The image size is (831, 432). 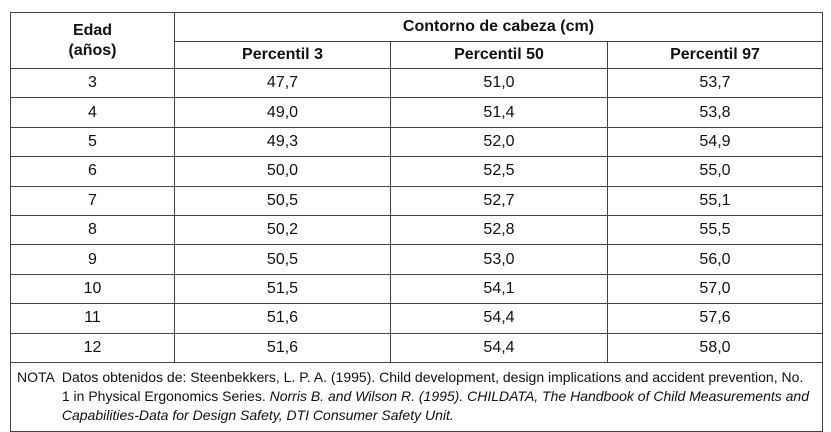 I want to click on table-row: 5 49,3 52,0 54,9, so click(x=416, y=142).